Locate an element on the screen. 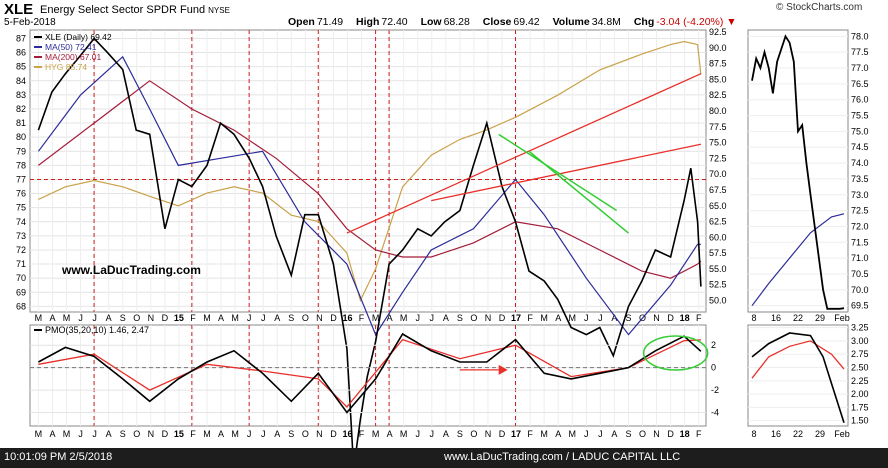 This screenshot has width=888, height=468. zoom-y-tick-label: 76.5 is located at coordinates (860, 84).